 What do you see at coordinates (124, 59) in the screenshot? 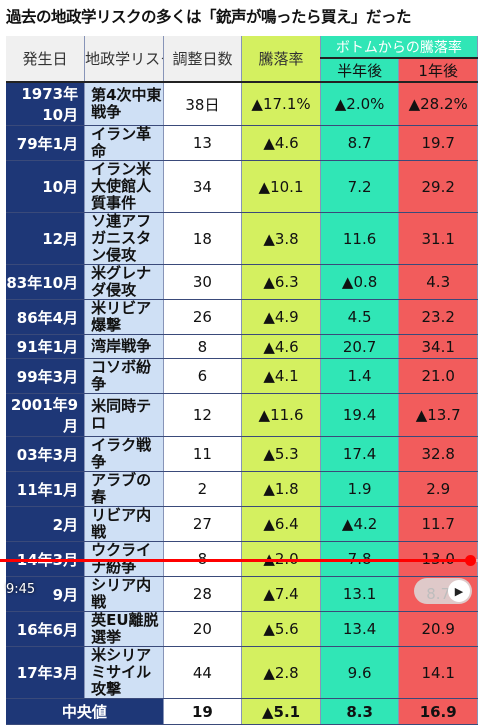
I see `header-name: 地政学リスク名` at bounding box center [124, 59].